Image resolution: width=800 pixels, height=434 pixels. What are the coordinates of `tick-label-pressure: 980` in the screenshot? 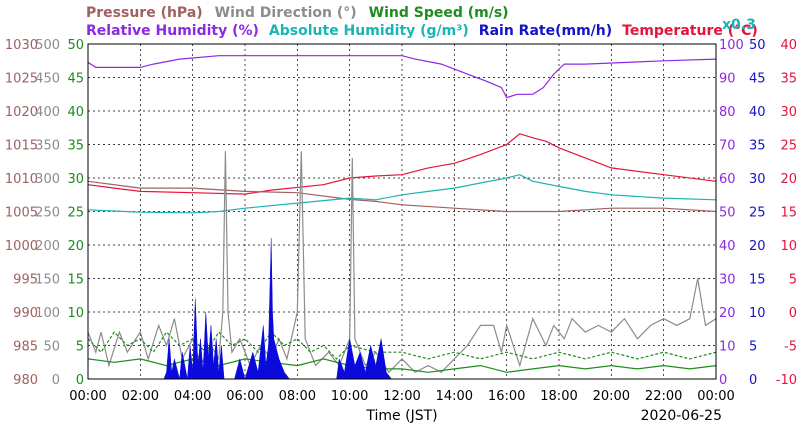 It's located at (25, 380).